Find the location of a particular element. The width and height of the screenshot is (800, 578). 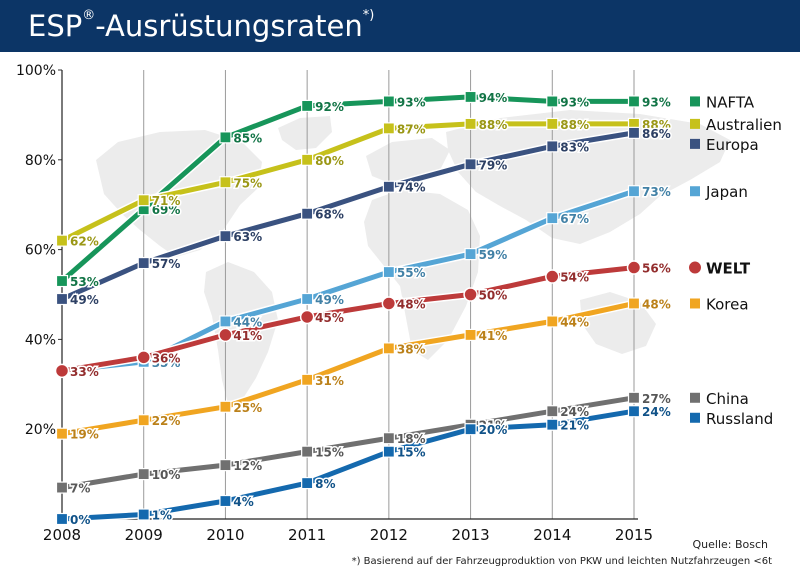

data-label-welt: 56% is located at coordinates (656, 269).